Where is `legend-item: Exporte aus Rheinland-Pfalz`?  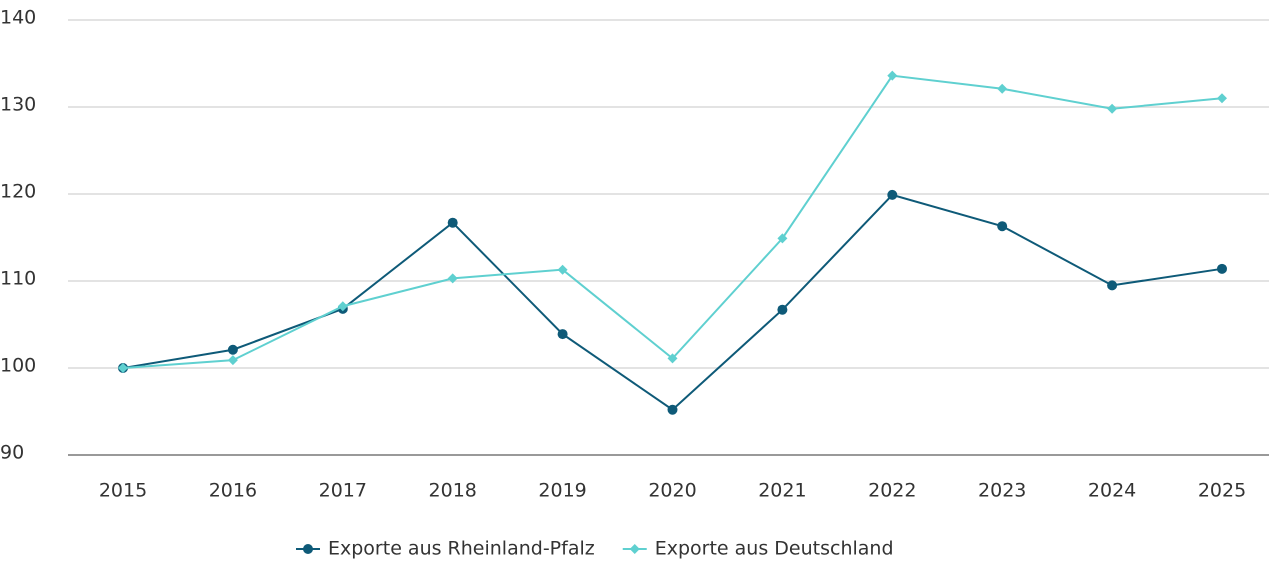 legend-item: Exporte aus Rheinland-Pfalz is located at coordinates (445, 549).